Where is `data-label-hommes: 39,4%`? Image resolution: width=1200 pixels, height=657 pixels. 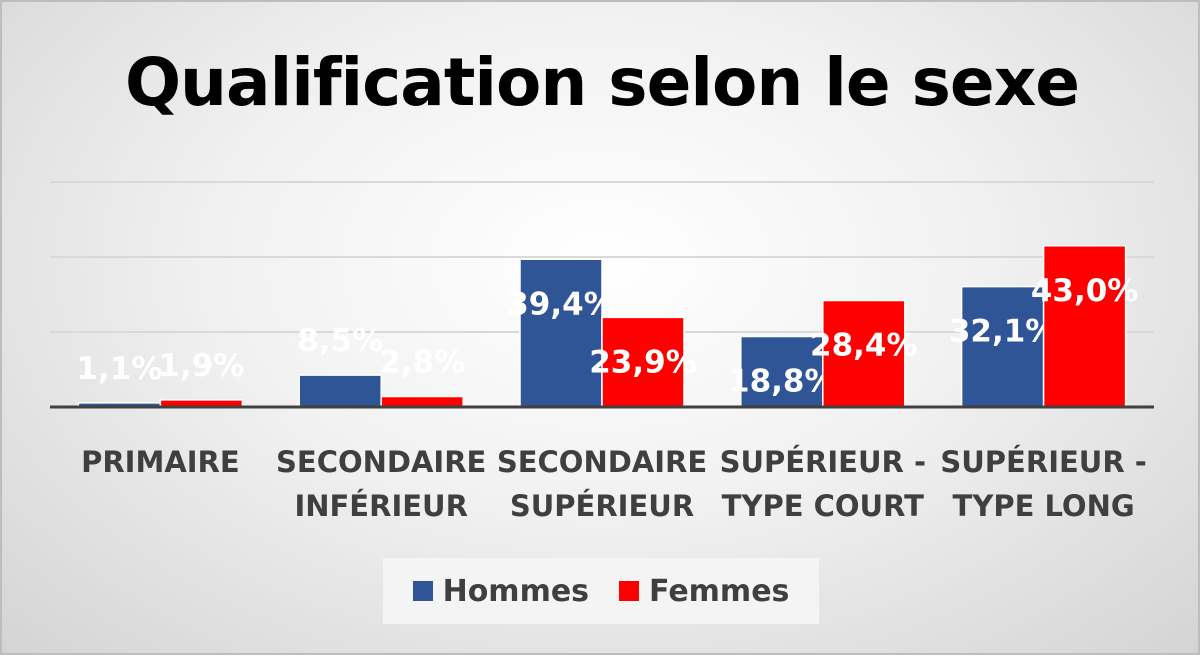 data-label-hommes: 39,4% is located at coordinates (561, 304).